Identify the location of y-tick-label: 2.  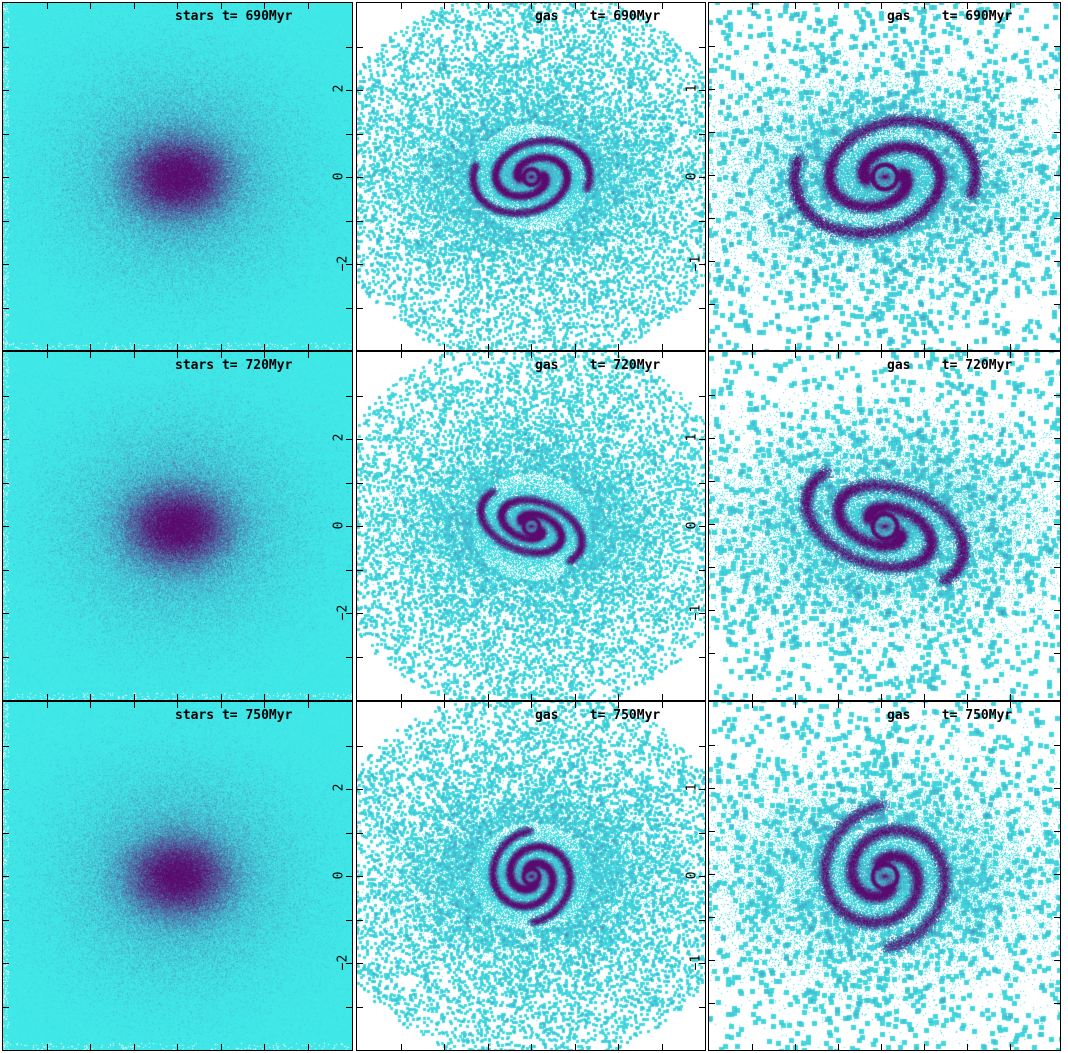
(339, 88).